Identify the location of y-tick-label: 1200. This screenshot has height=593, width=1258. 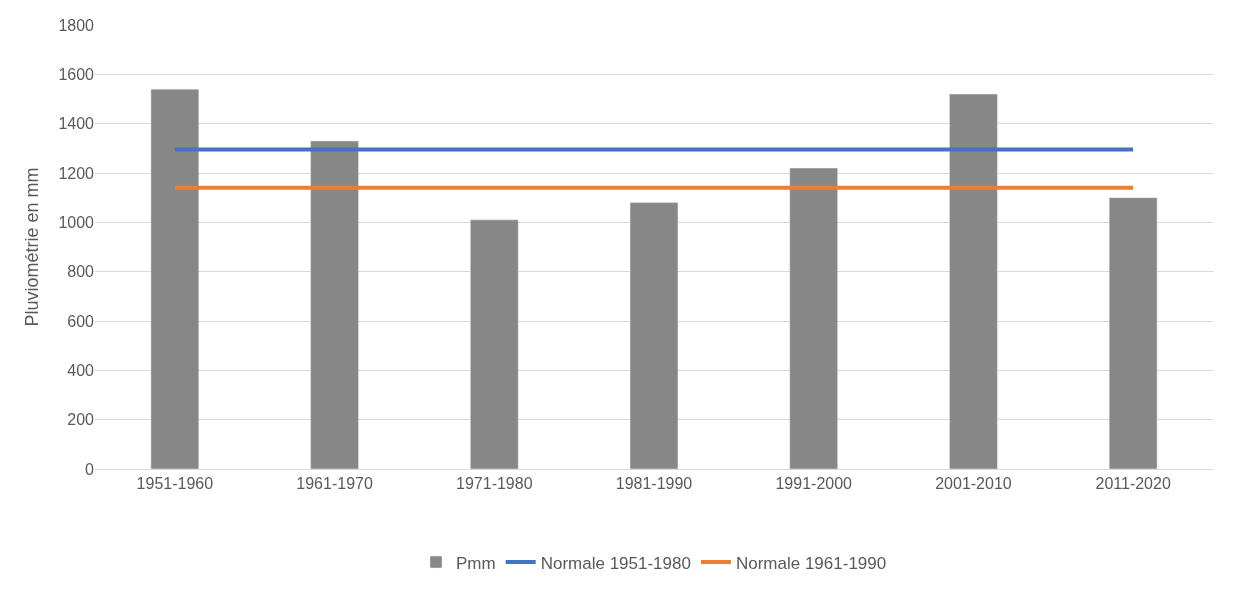
(76, 173).